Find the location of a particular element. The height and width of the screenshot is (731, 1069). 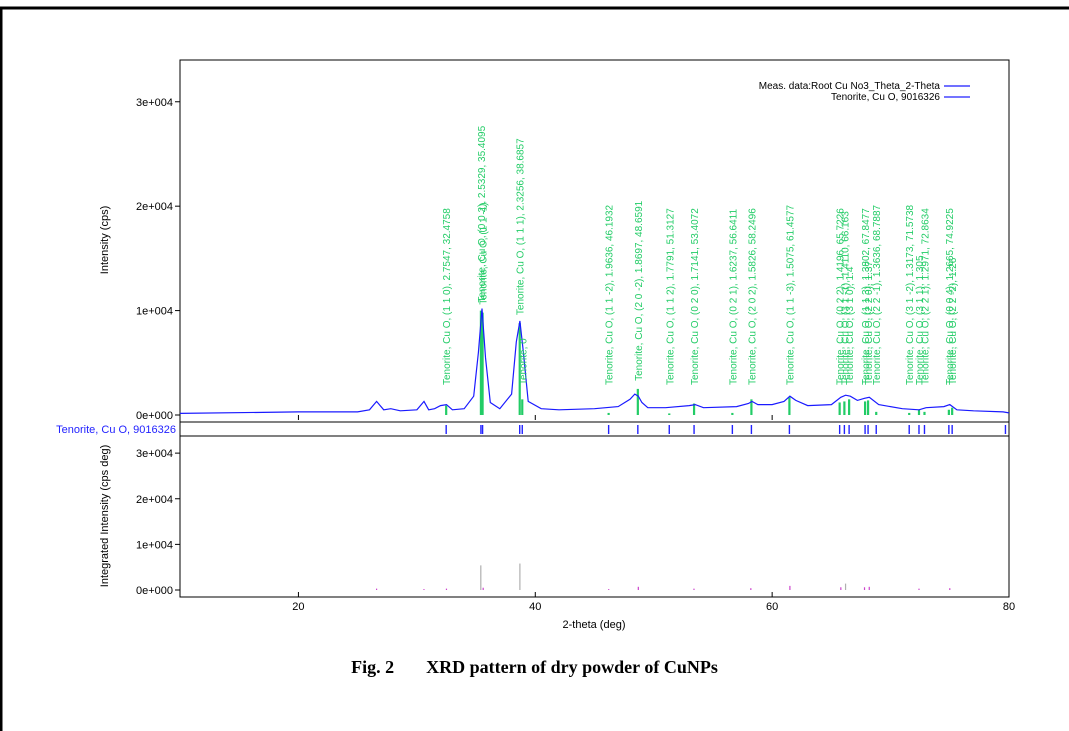

reference-peak-label: Tenorite, Cu O, (2 2 -2), 1.26 is located at coordinates (953, 321).